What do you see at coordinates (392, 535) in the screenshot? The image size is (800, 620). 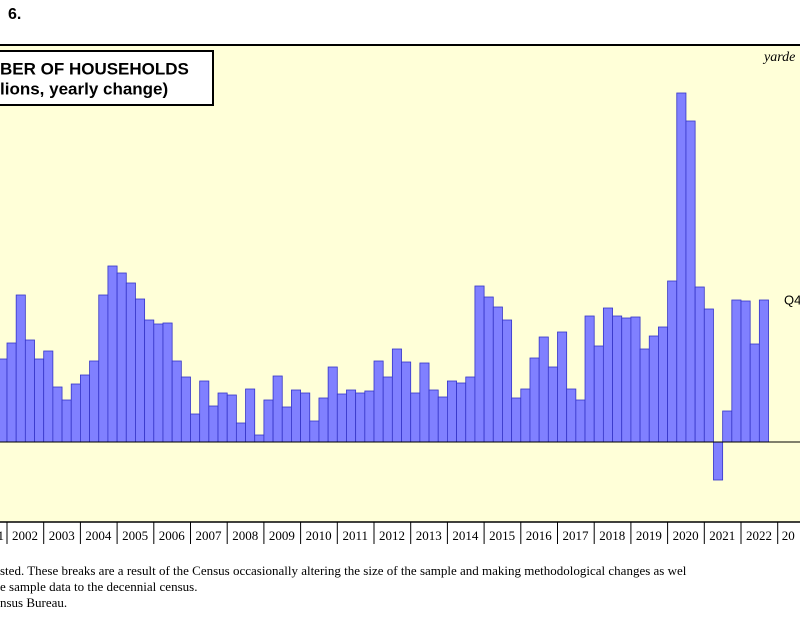 I see `x-tick-label: 2012` at bounding box center [392, 535].